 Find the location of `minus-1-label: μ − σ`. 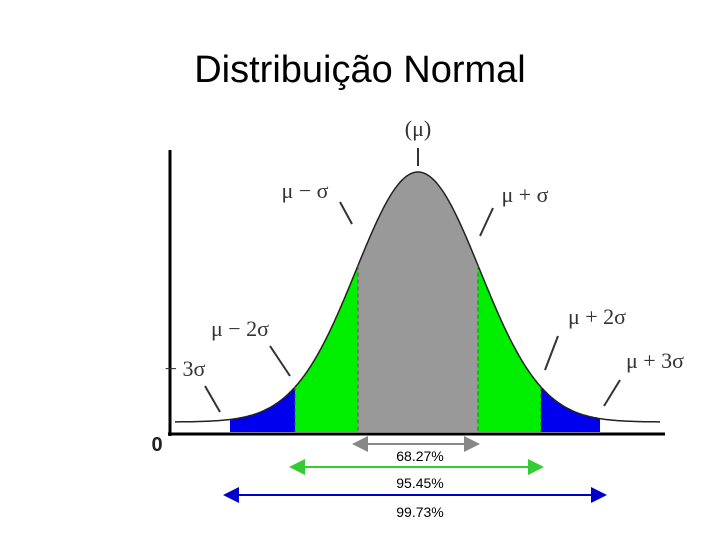

minus-1-label: μ − σ is located at coordinates (304, 190).